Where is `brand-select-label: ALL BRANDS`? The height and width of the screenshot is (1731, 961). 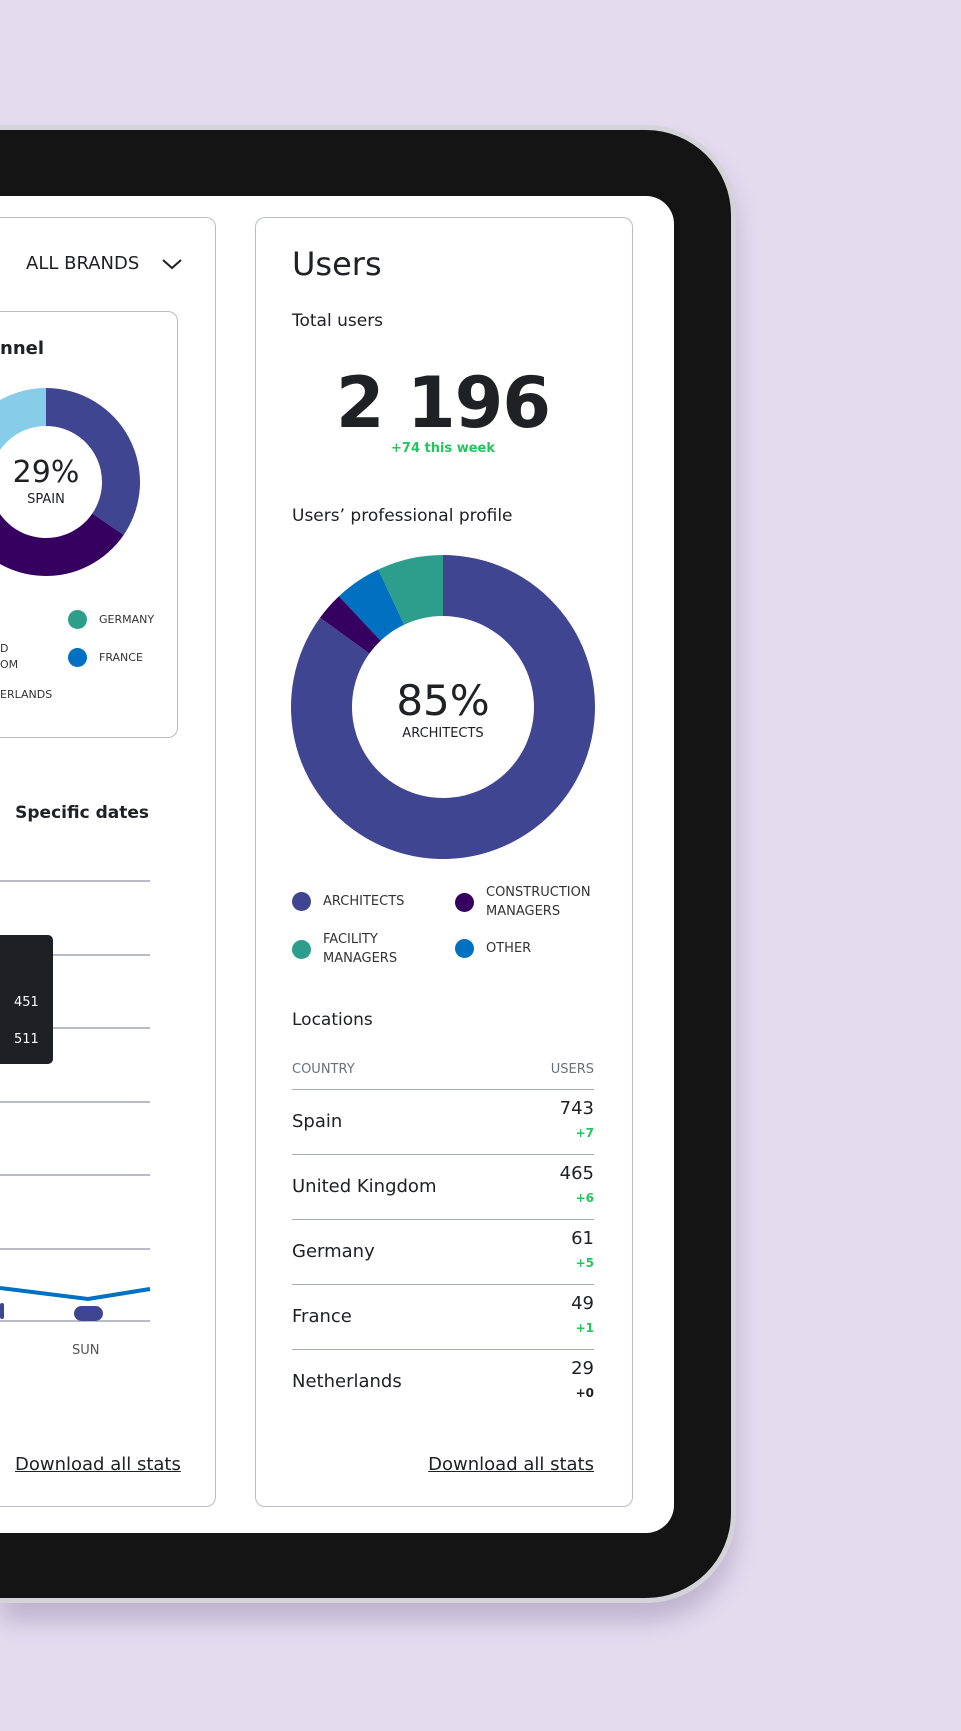 brand-select-label: ALL BRANDS is located at coordinates (83, 263).